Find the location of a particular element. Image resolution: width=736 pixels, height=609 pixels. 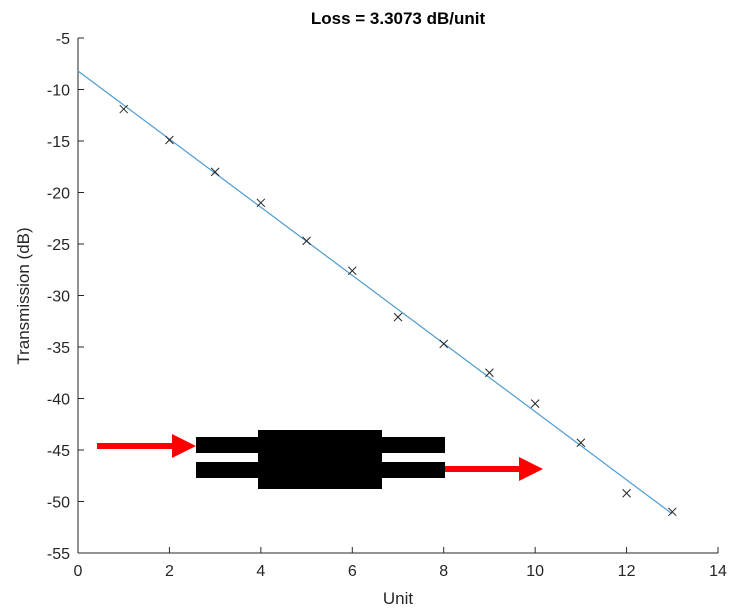

x-tick-label: 10 is located at coordinates (535, 571).